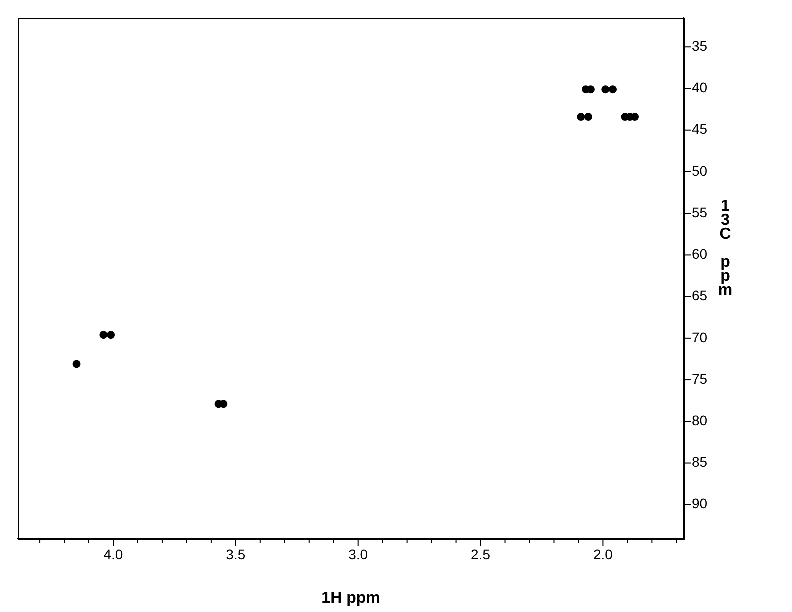 This screenshot has width=792, height=612. Describe the element at coordinates (700, 462) in the screenshot. I see `y-tick-label: 85` at that location.